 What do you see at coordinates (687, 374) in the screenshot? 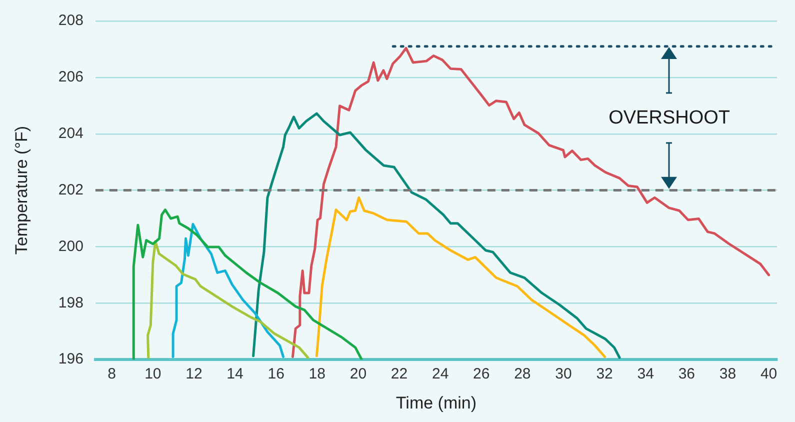
I see `x-tick-label: 36` at bounding box center [687, 374].